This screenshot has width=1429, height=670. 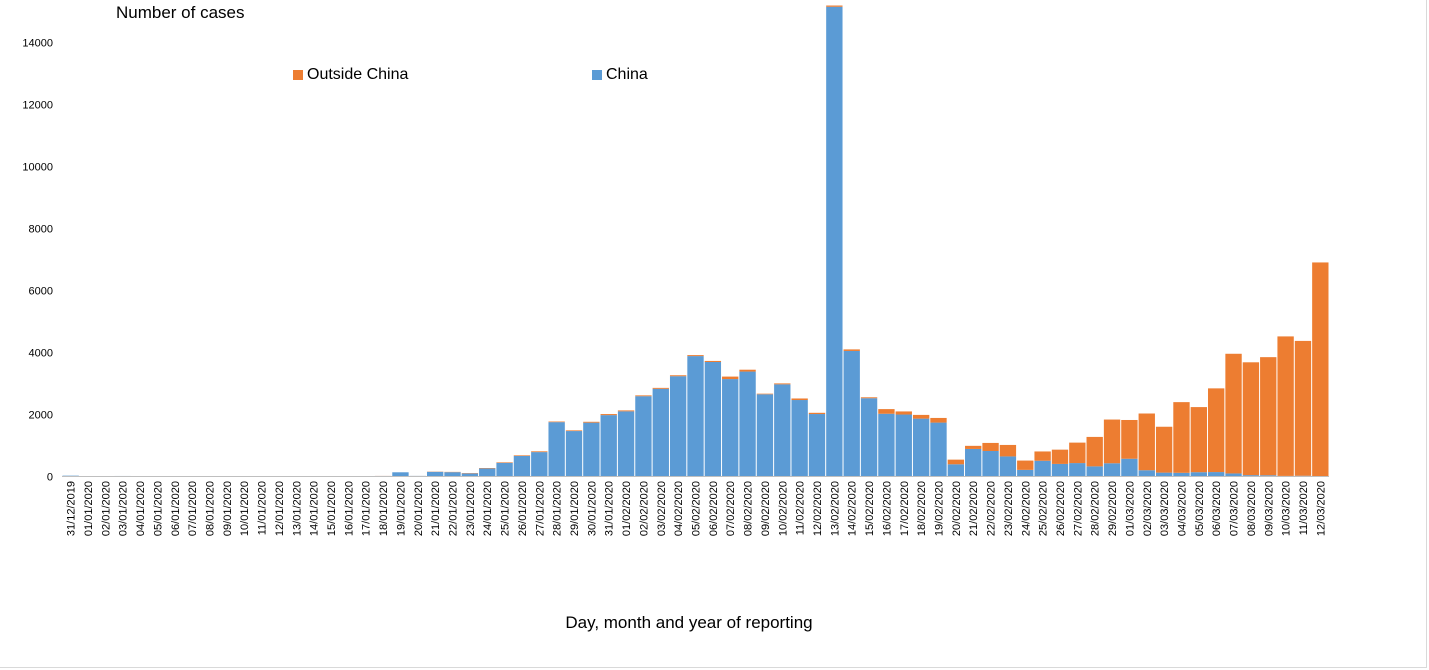 What do you see at coordinates (766, 508) in the screenshot?
I see `x-tick-label: 09/02/2020` at bounding box center [766, 508].